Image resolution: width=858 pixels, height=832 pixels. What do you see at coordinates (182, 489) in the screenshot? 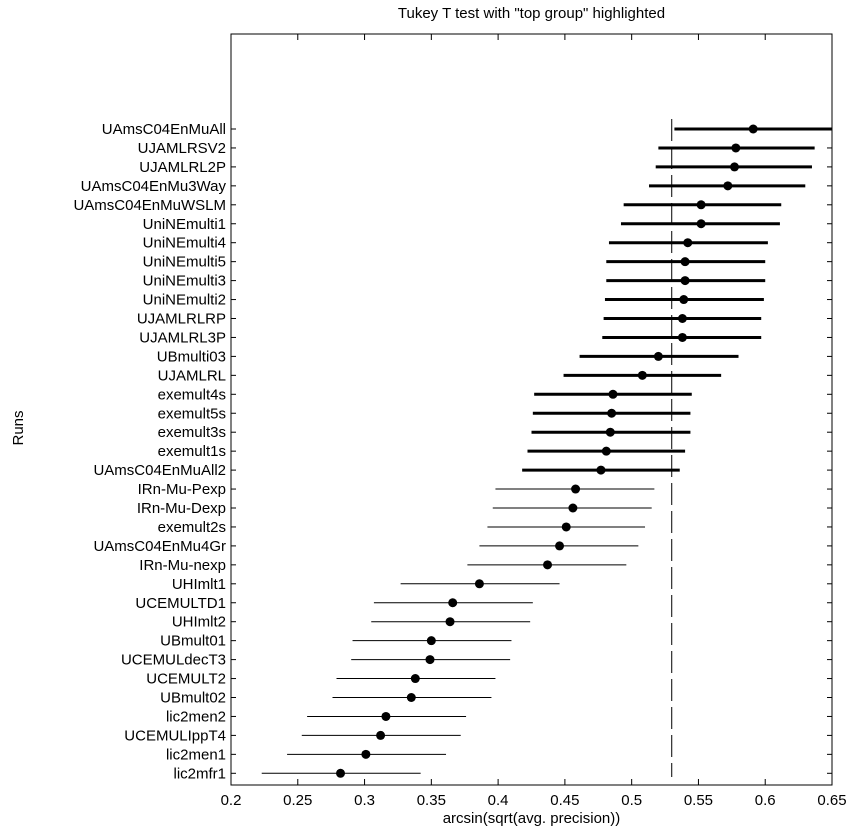
I see `run-label: IRn-Mu-Pexp` at bounding box center [182, 489].